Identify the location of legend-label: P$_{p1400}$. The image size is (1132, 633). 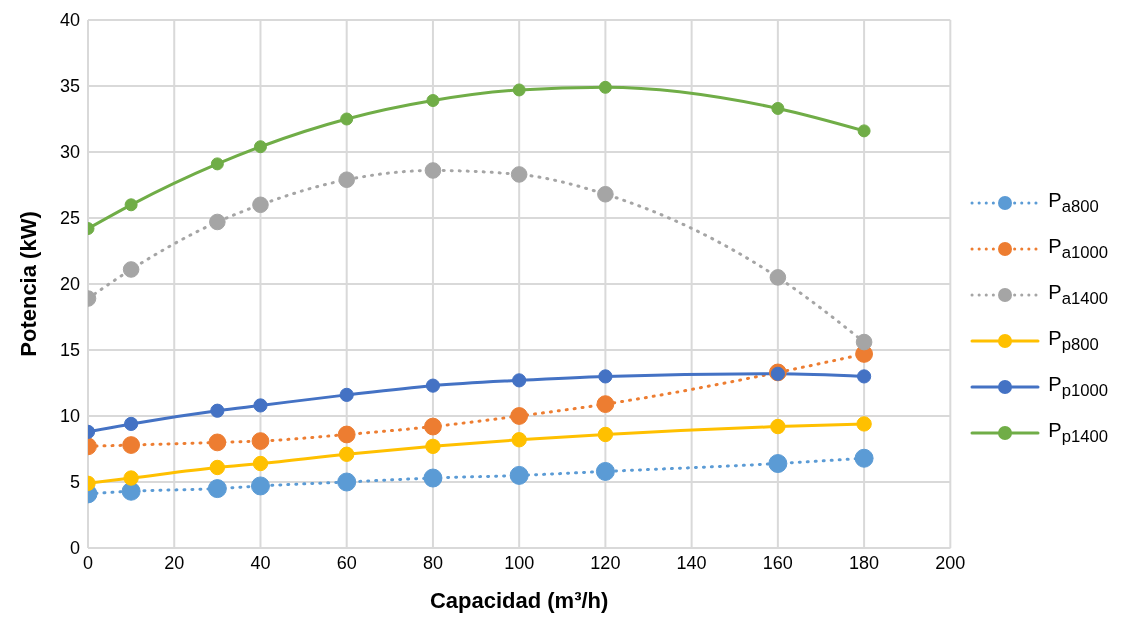
(1078, 433).